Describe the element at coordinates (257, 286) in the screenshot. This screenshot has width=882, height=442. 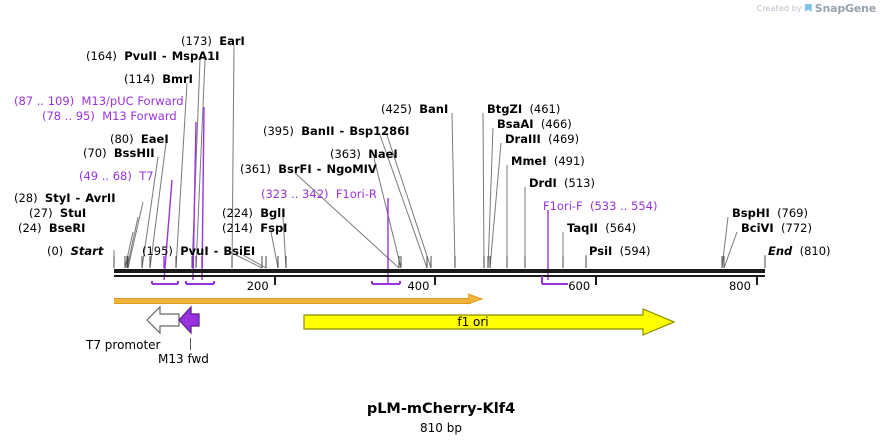
I see `ruler-label-200: 200` at that location.